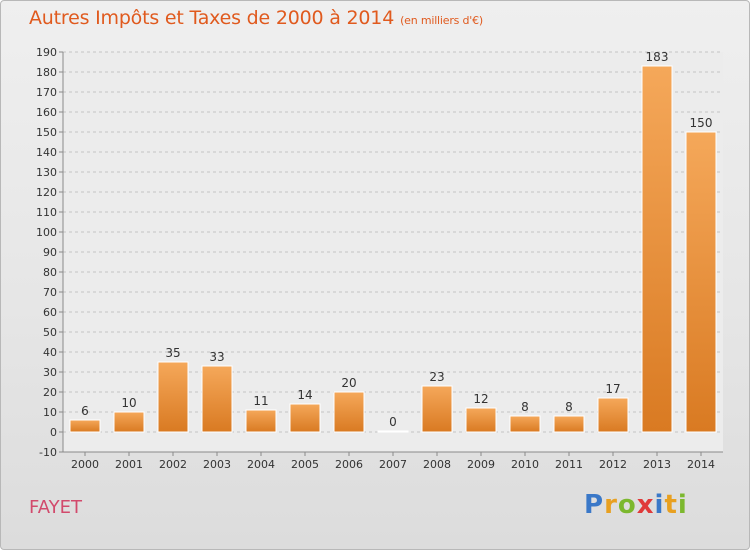 This screenshot has height=550, width=750. What do you see at coordinates (46, 92) in the screenshot?
I see `y-tick-label: 170` at bounding box center [46, 92].